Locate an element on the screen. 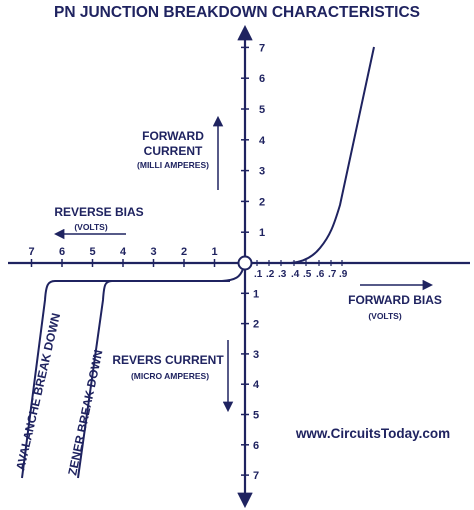 The height and width of the screenshot is (510, 474). y-up-tick-label: 3 is located at coordinates (262, 172).